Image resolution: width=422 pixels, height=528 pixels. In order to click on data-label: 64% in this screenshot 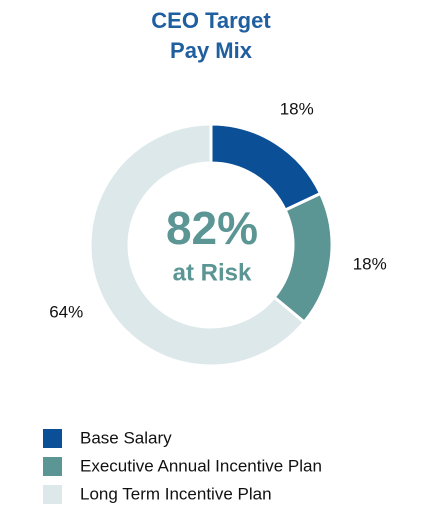, I will do `click(66, 312)`.